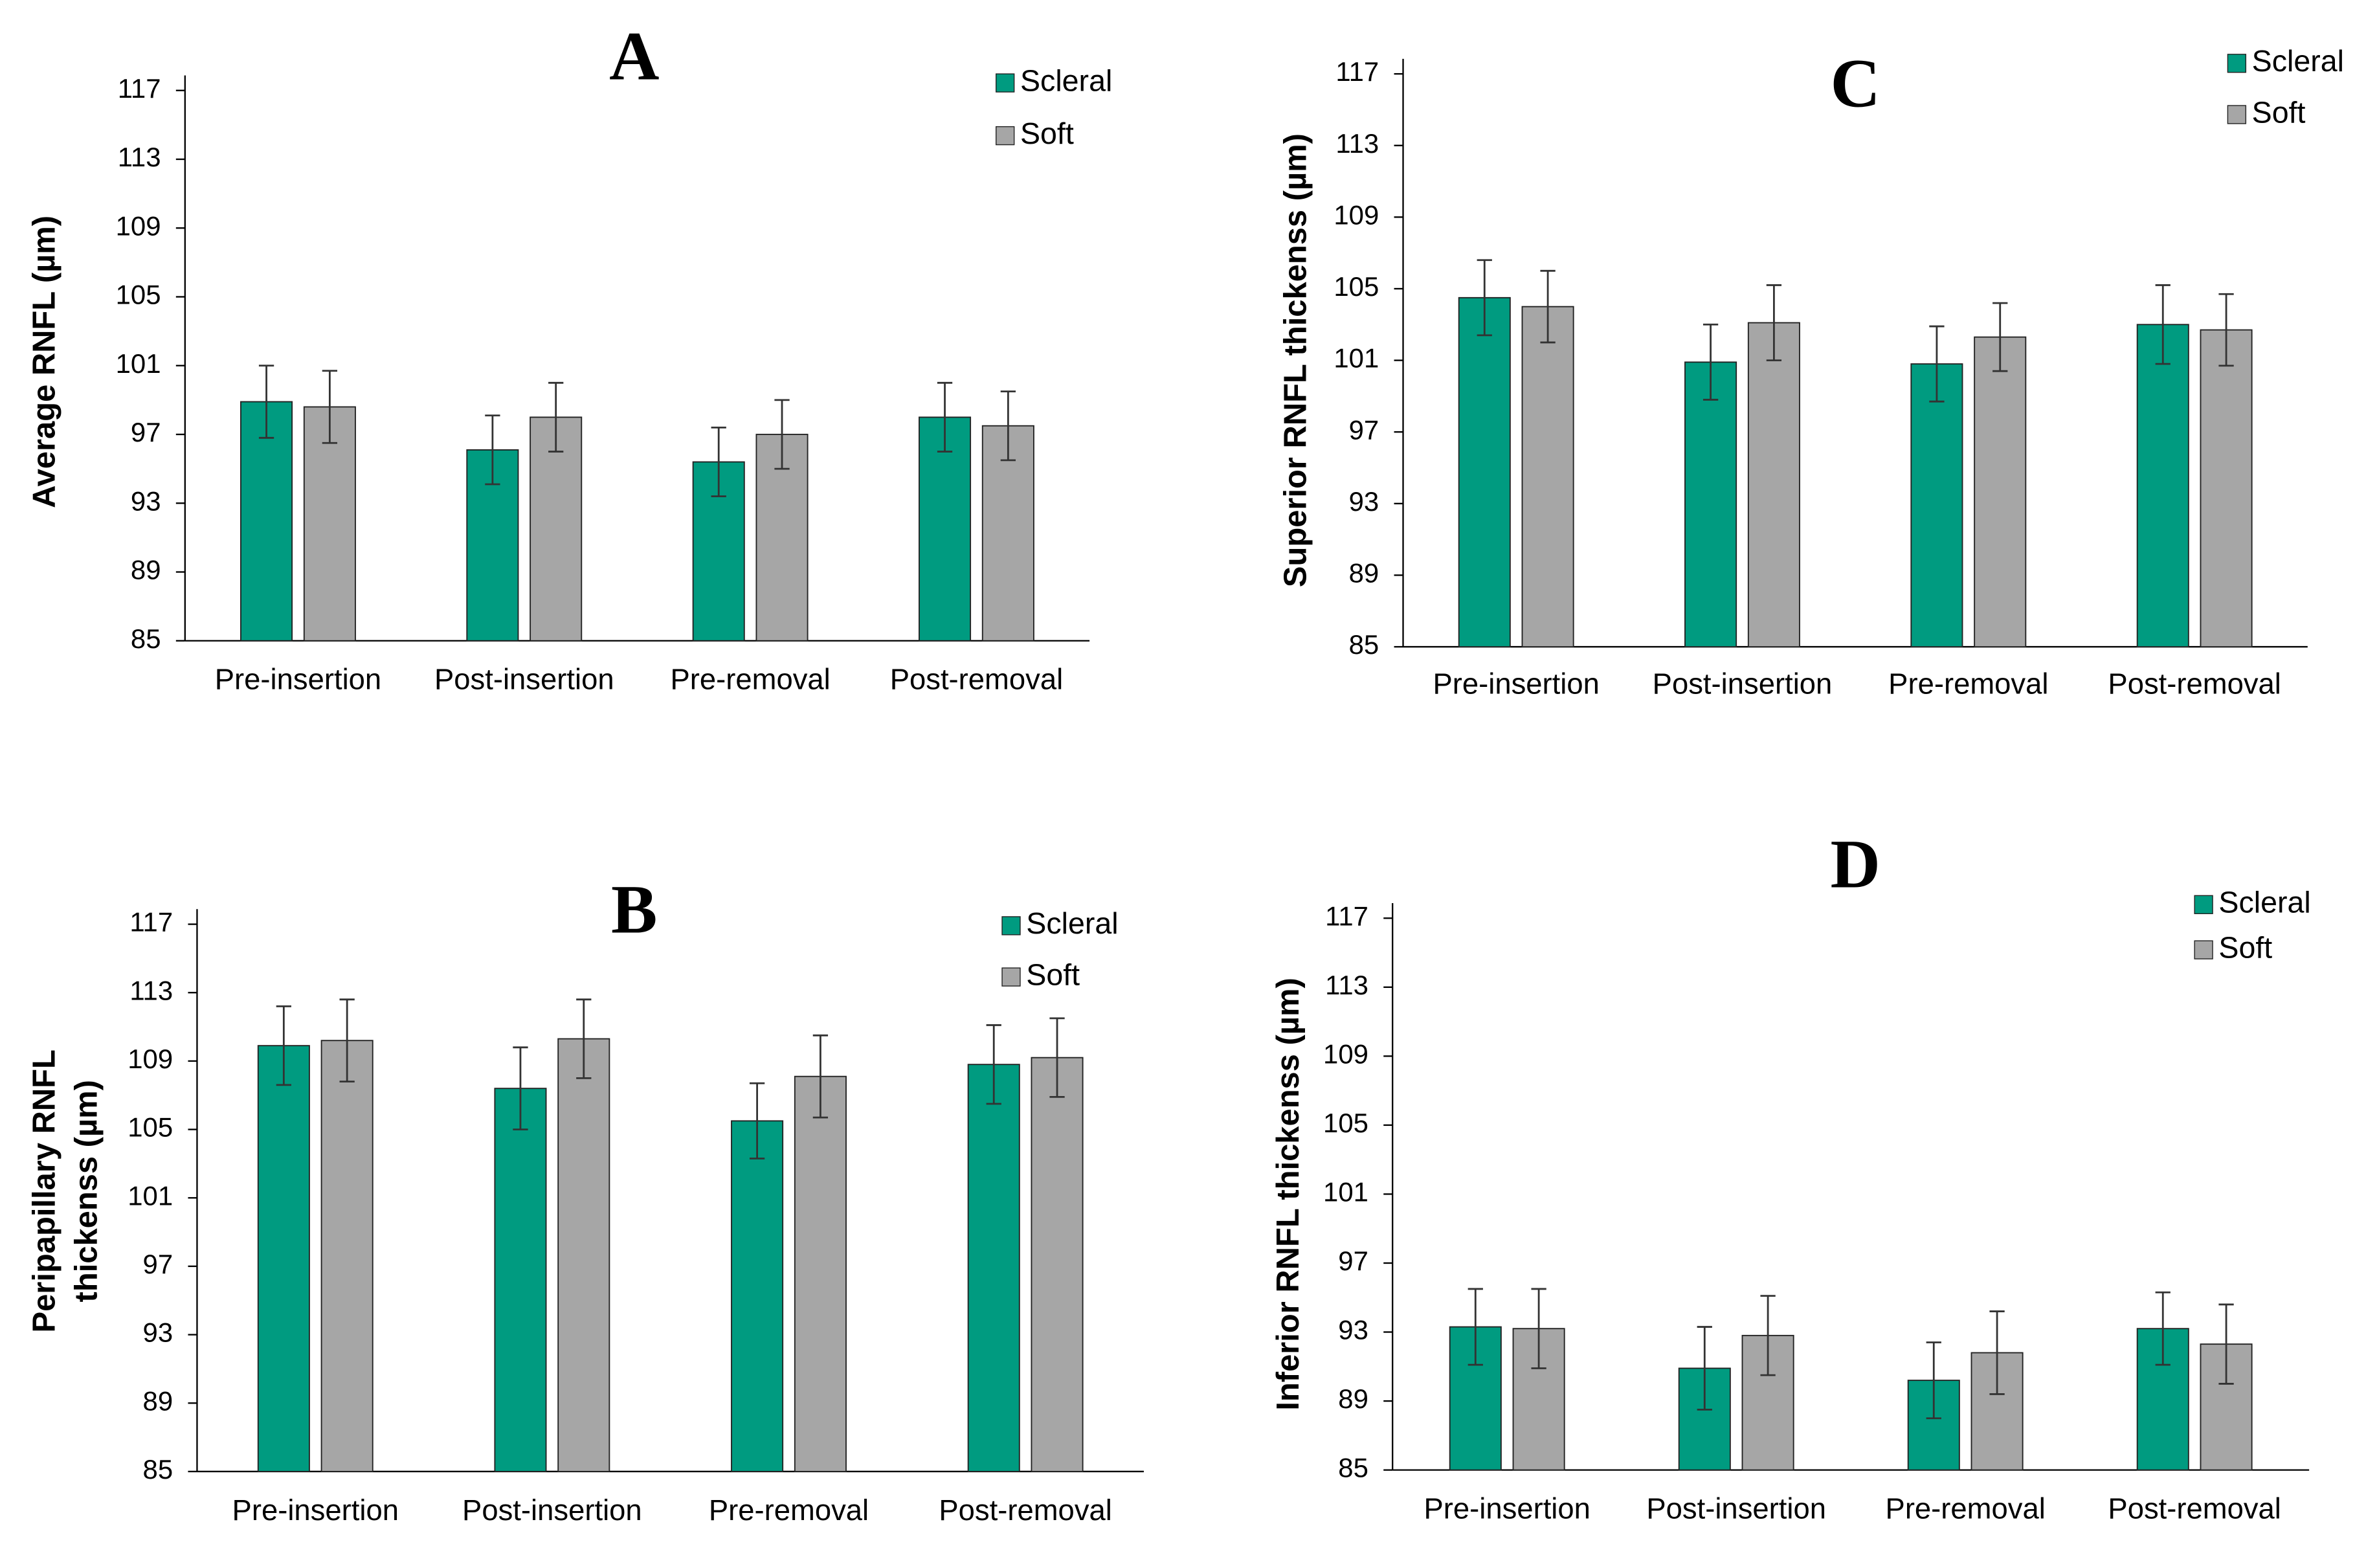  Describe the element at coordinates (634, 56) in the screenshot. I see `panel-title: A` at that location.